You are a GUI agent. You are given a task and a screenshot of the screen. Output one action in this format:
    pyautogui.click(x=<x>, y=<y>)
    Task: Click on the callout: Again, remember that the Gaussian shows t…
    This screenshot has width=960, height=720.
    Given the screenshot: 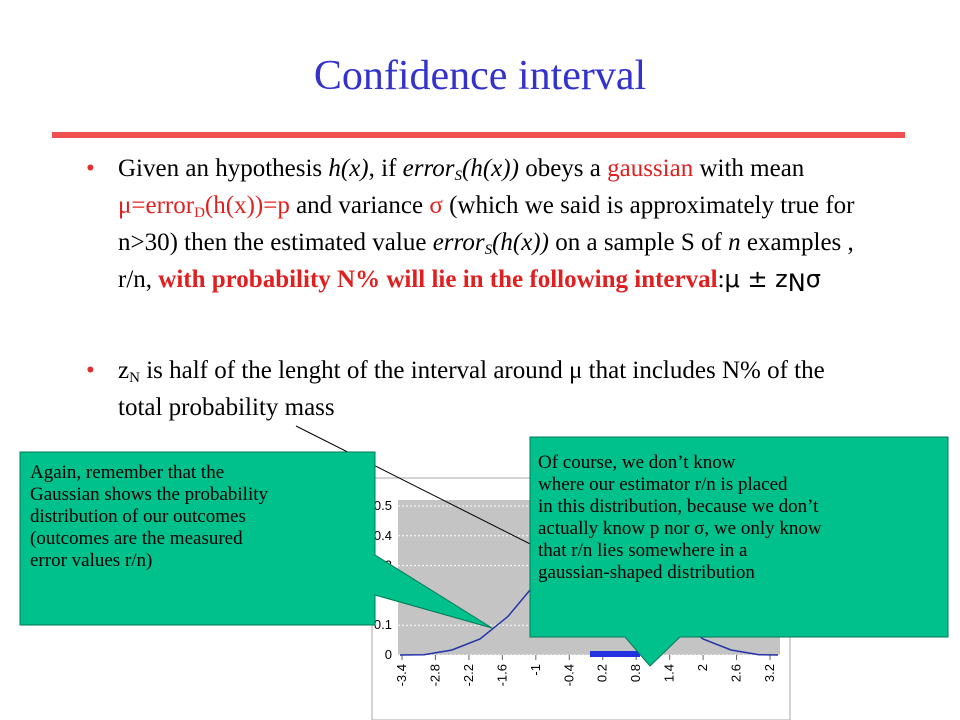 What is the action you would take?
    pyautogui.click(x=149, y=517)
    